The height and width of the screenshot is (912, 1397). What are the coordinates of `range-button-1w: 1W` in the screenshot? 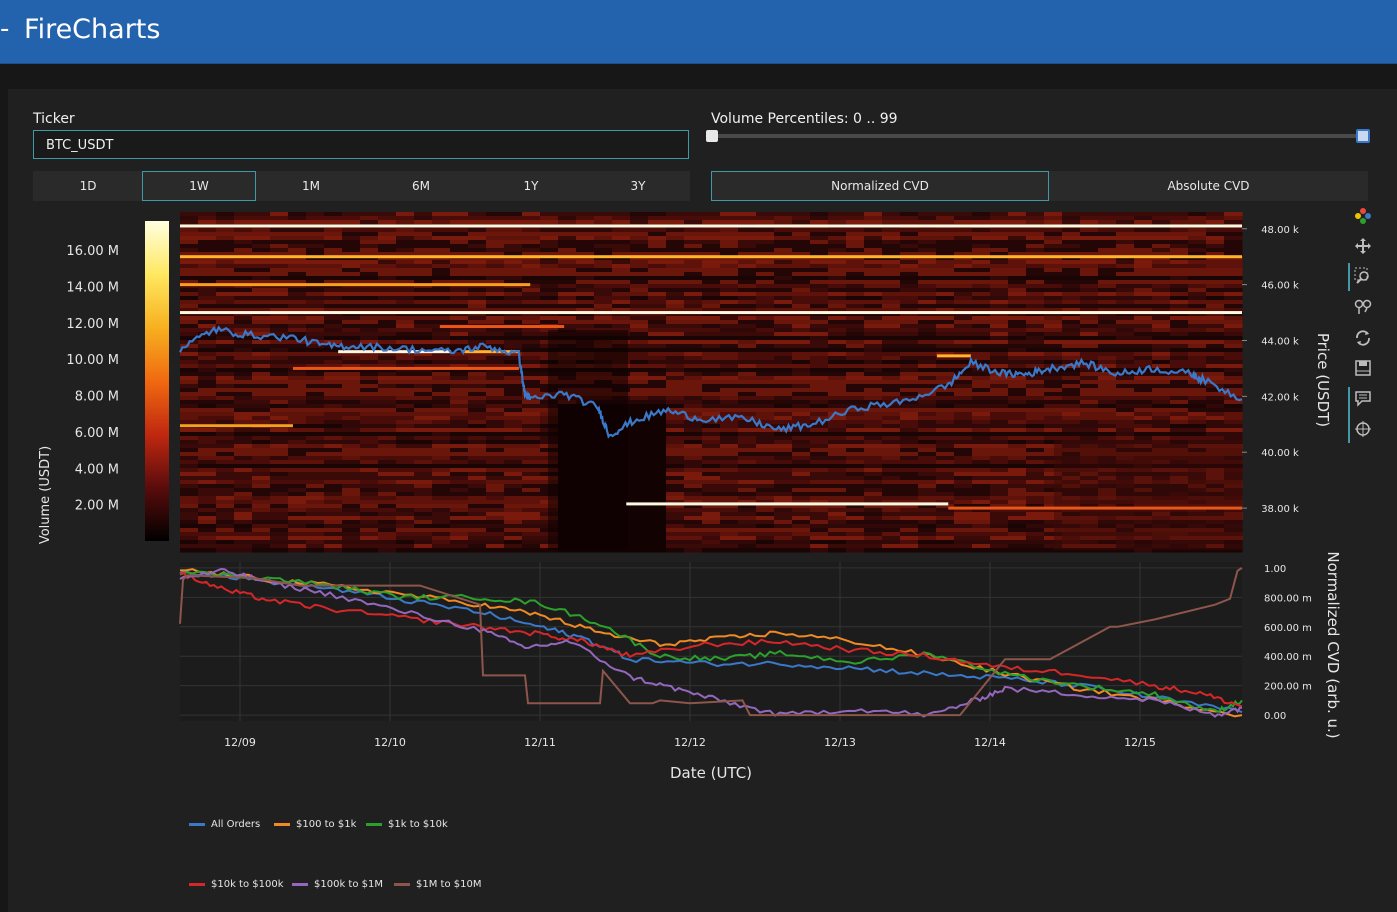 It's located at (199, 186).